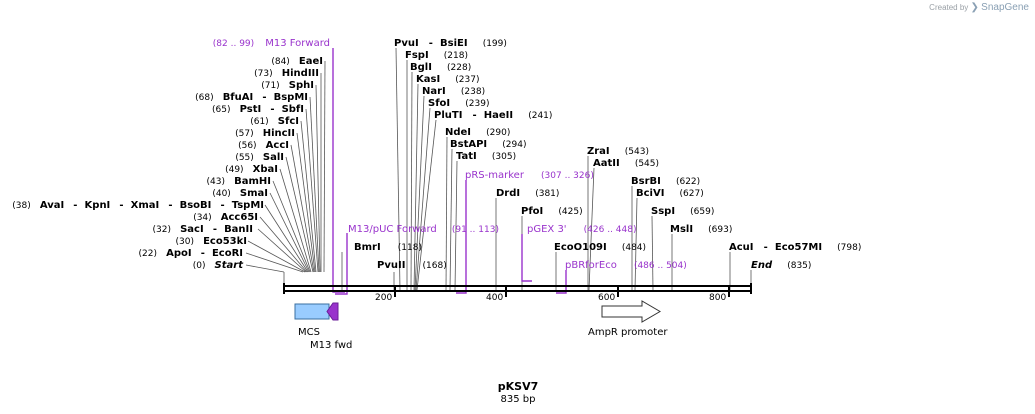 This screenshot has height=414, width=1035. What do you see at coordinates (239, 217) in the screenshot?
I see `enzyme-name: Acc65I` at bounding box center [239, 217].